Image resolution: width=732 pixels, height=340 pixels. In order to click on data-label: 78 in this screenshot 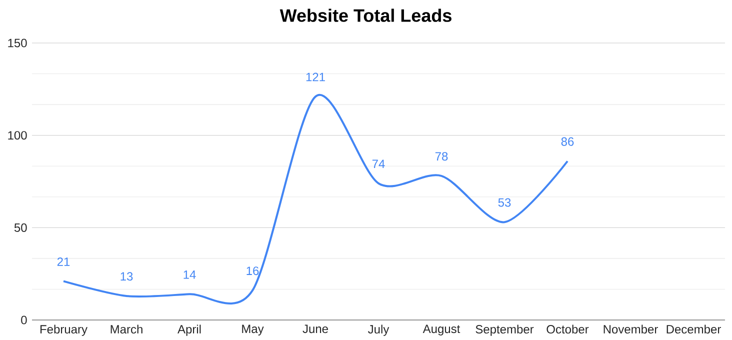, I will do `click(441, 156)`.